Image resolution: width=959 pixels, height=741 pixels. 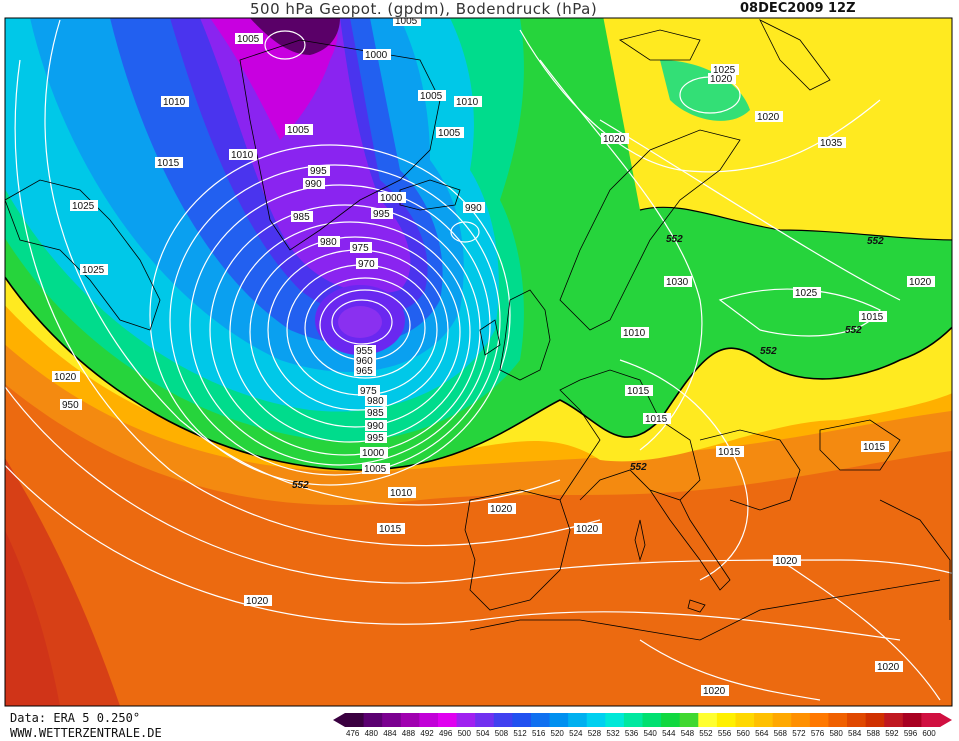 I want to click on svg-text: 1030, so click(x=677, y=282).